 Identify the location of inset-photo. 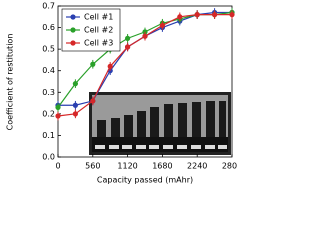
(160, 123).